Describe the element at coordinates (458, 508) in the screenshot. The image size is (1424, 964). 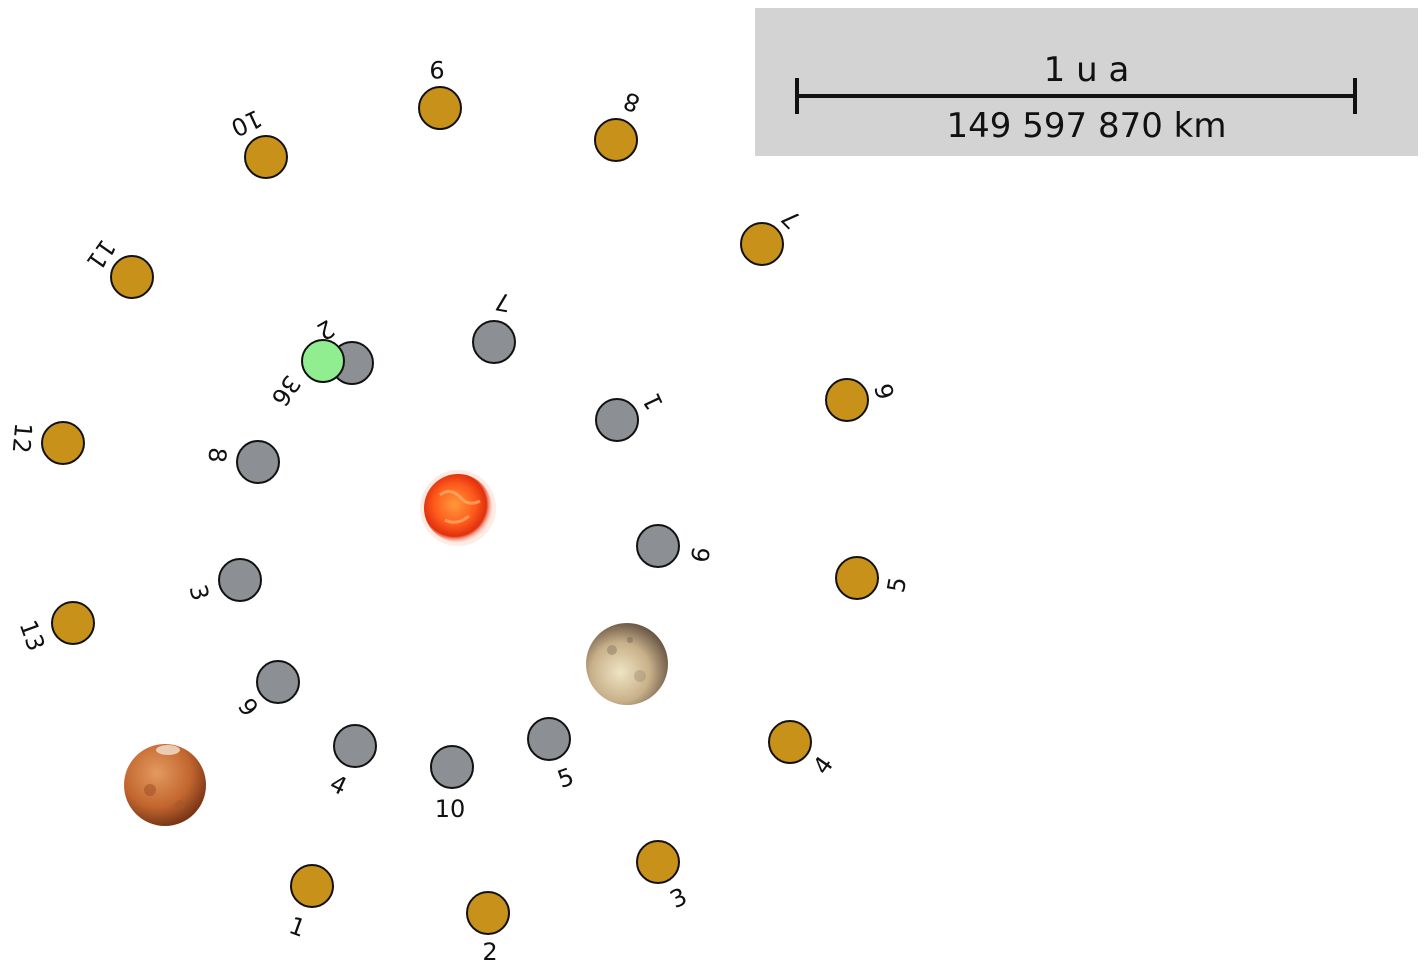
I see `sun` at that location.